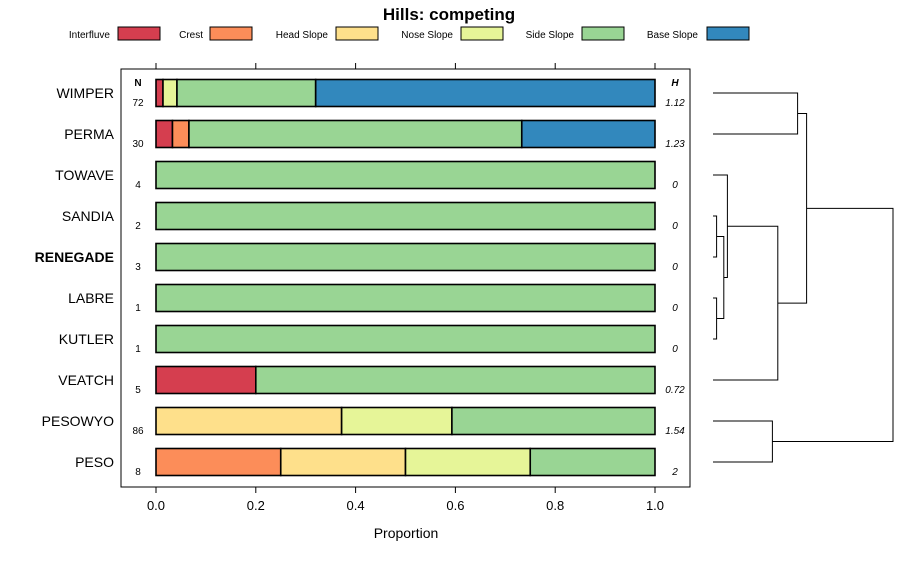 Image resolution: width=900 pixels, height=565 pixels. What do you see at coordinates (302, 35) in the screenshot?
I see `legend-label-head-slope: Head Slope` at bounding box center [302, 35].